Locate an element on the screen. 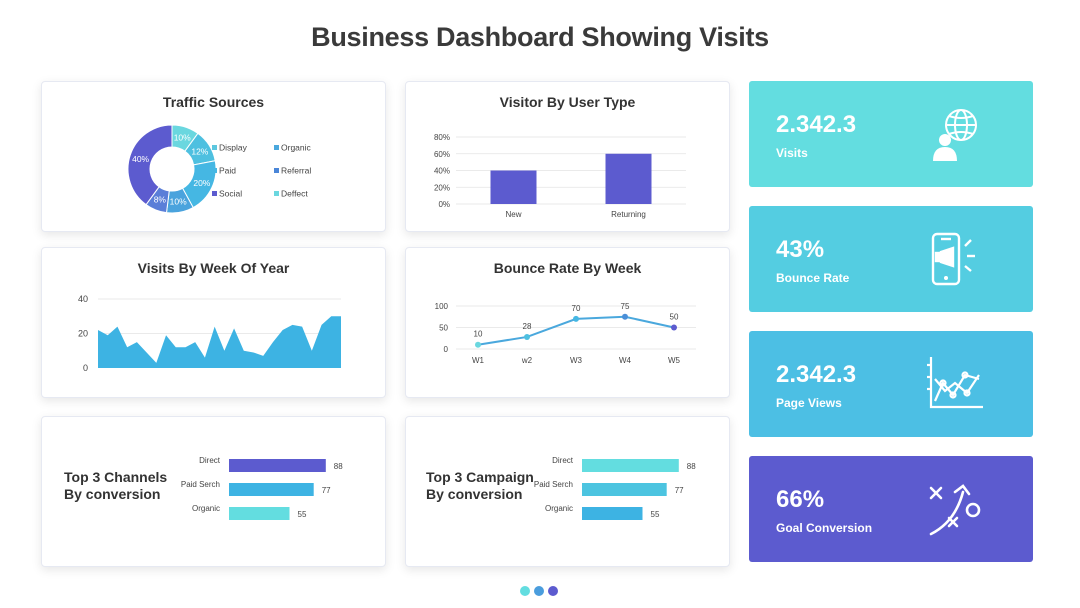  y-tick-label: 100 is located at coordinates (442, 306).